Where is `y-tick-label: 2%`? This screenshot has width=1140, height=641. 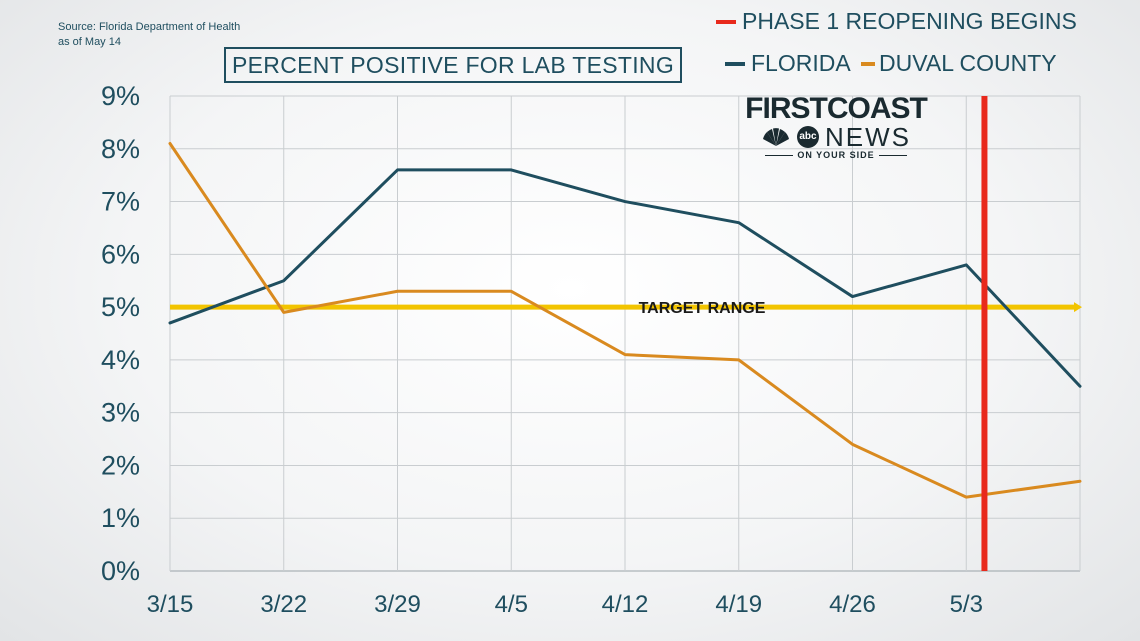
y-tick-label: 2% is located at coordinates (120, 465).